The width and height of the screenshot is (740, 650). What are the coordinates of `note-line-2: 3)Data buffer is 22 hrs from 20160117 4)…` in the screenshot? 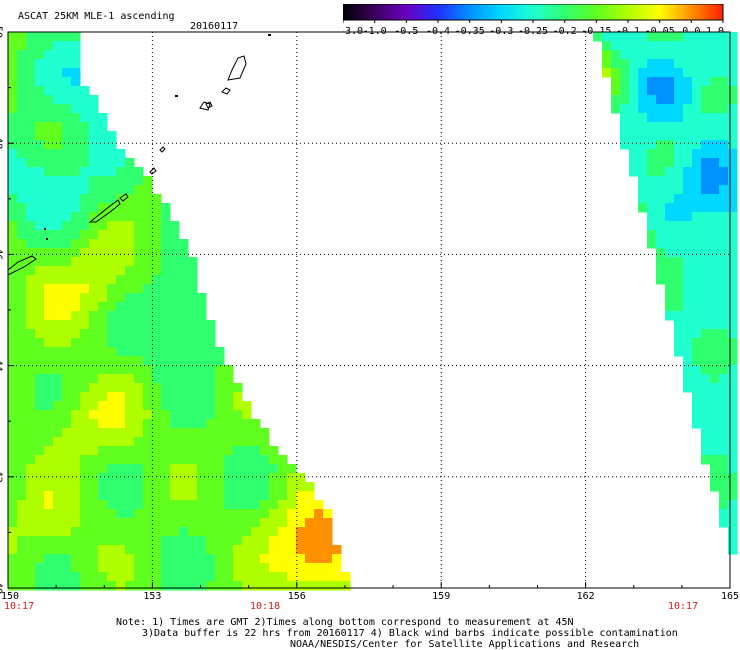 It's located at (410, 633).